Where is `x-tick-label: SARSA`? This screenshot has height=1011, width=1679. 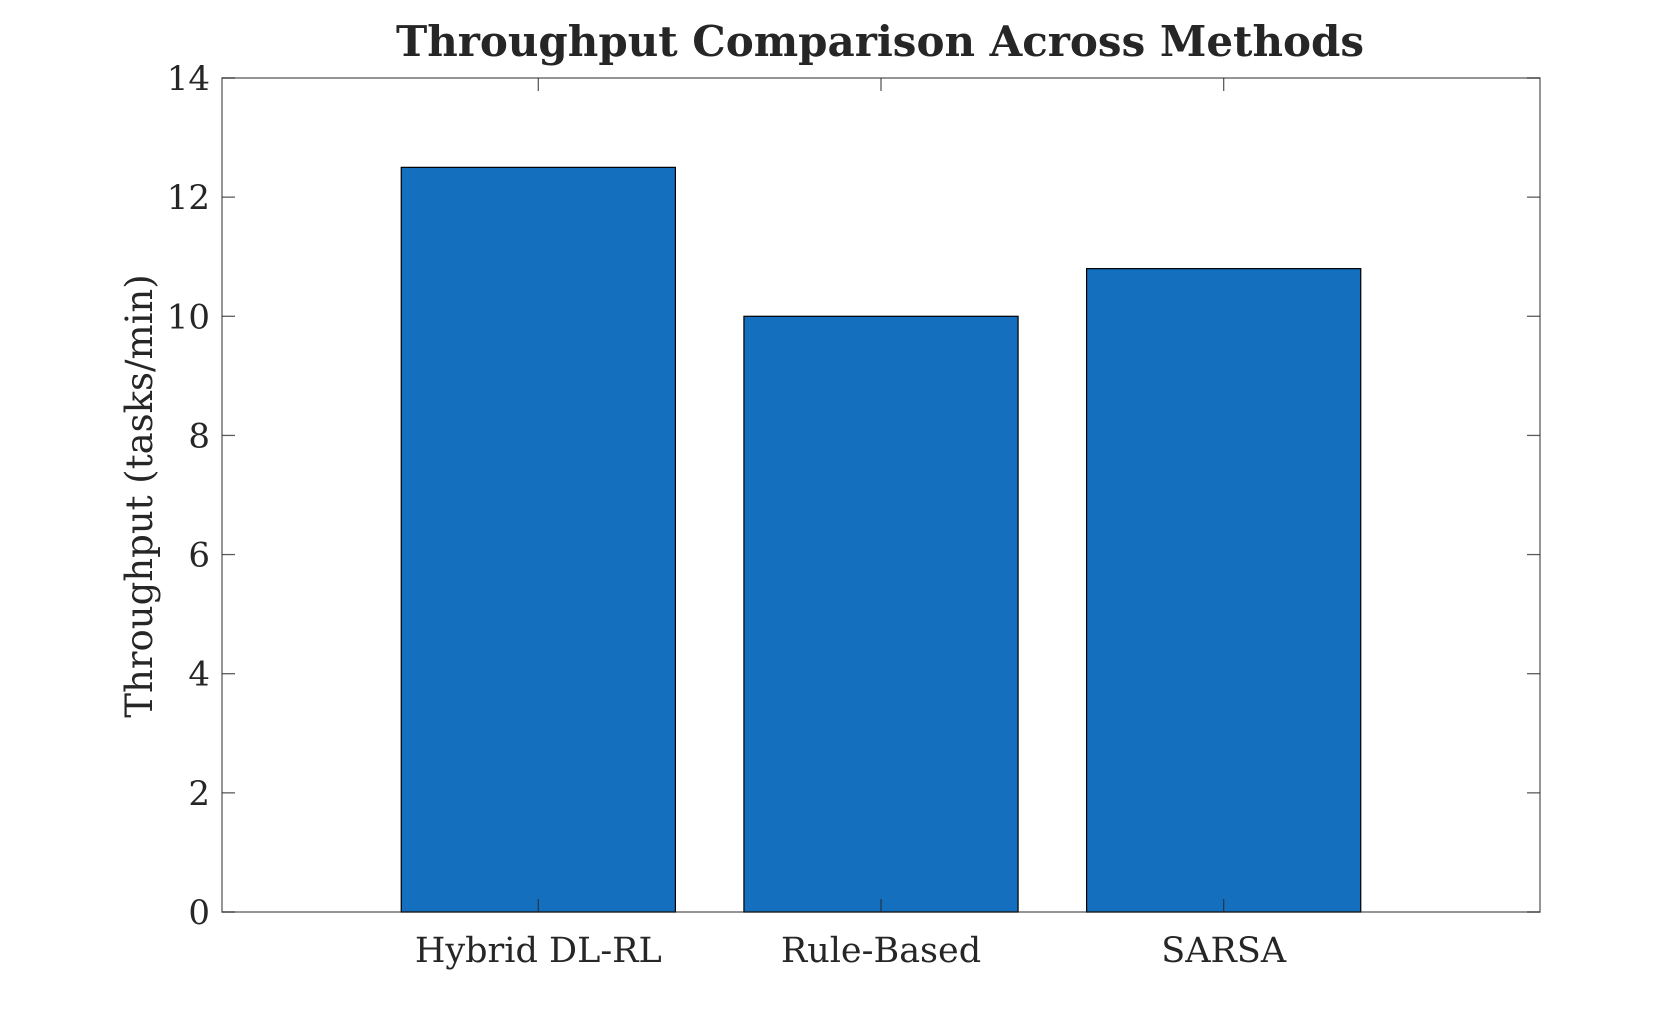 x-tick-label: SARSA is located at coordinates (1224, 951).